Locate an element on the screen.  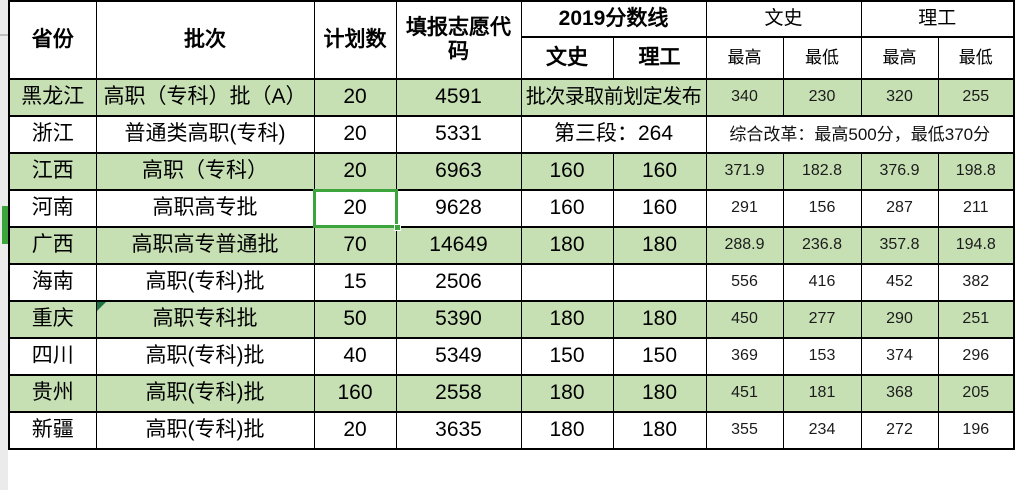
fill-handle is located at coordinates (397, 227).